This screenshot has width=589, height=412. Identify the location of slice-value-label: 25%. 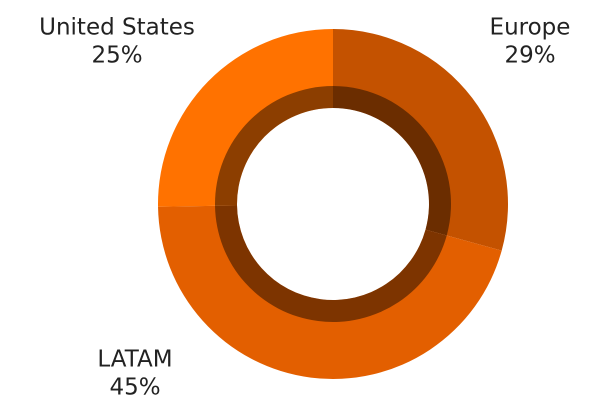
(116, 56).